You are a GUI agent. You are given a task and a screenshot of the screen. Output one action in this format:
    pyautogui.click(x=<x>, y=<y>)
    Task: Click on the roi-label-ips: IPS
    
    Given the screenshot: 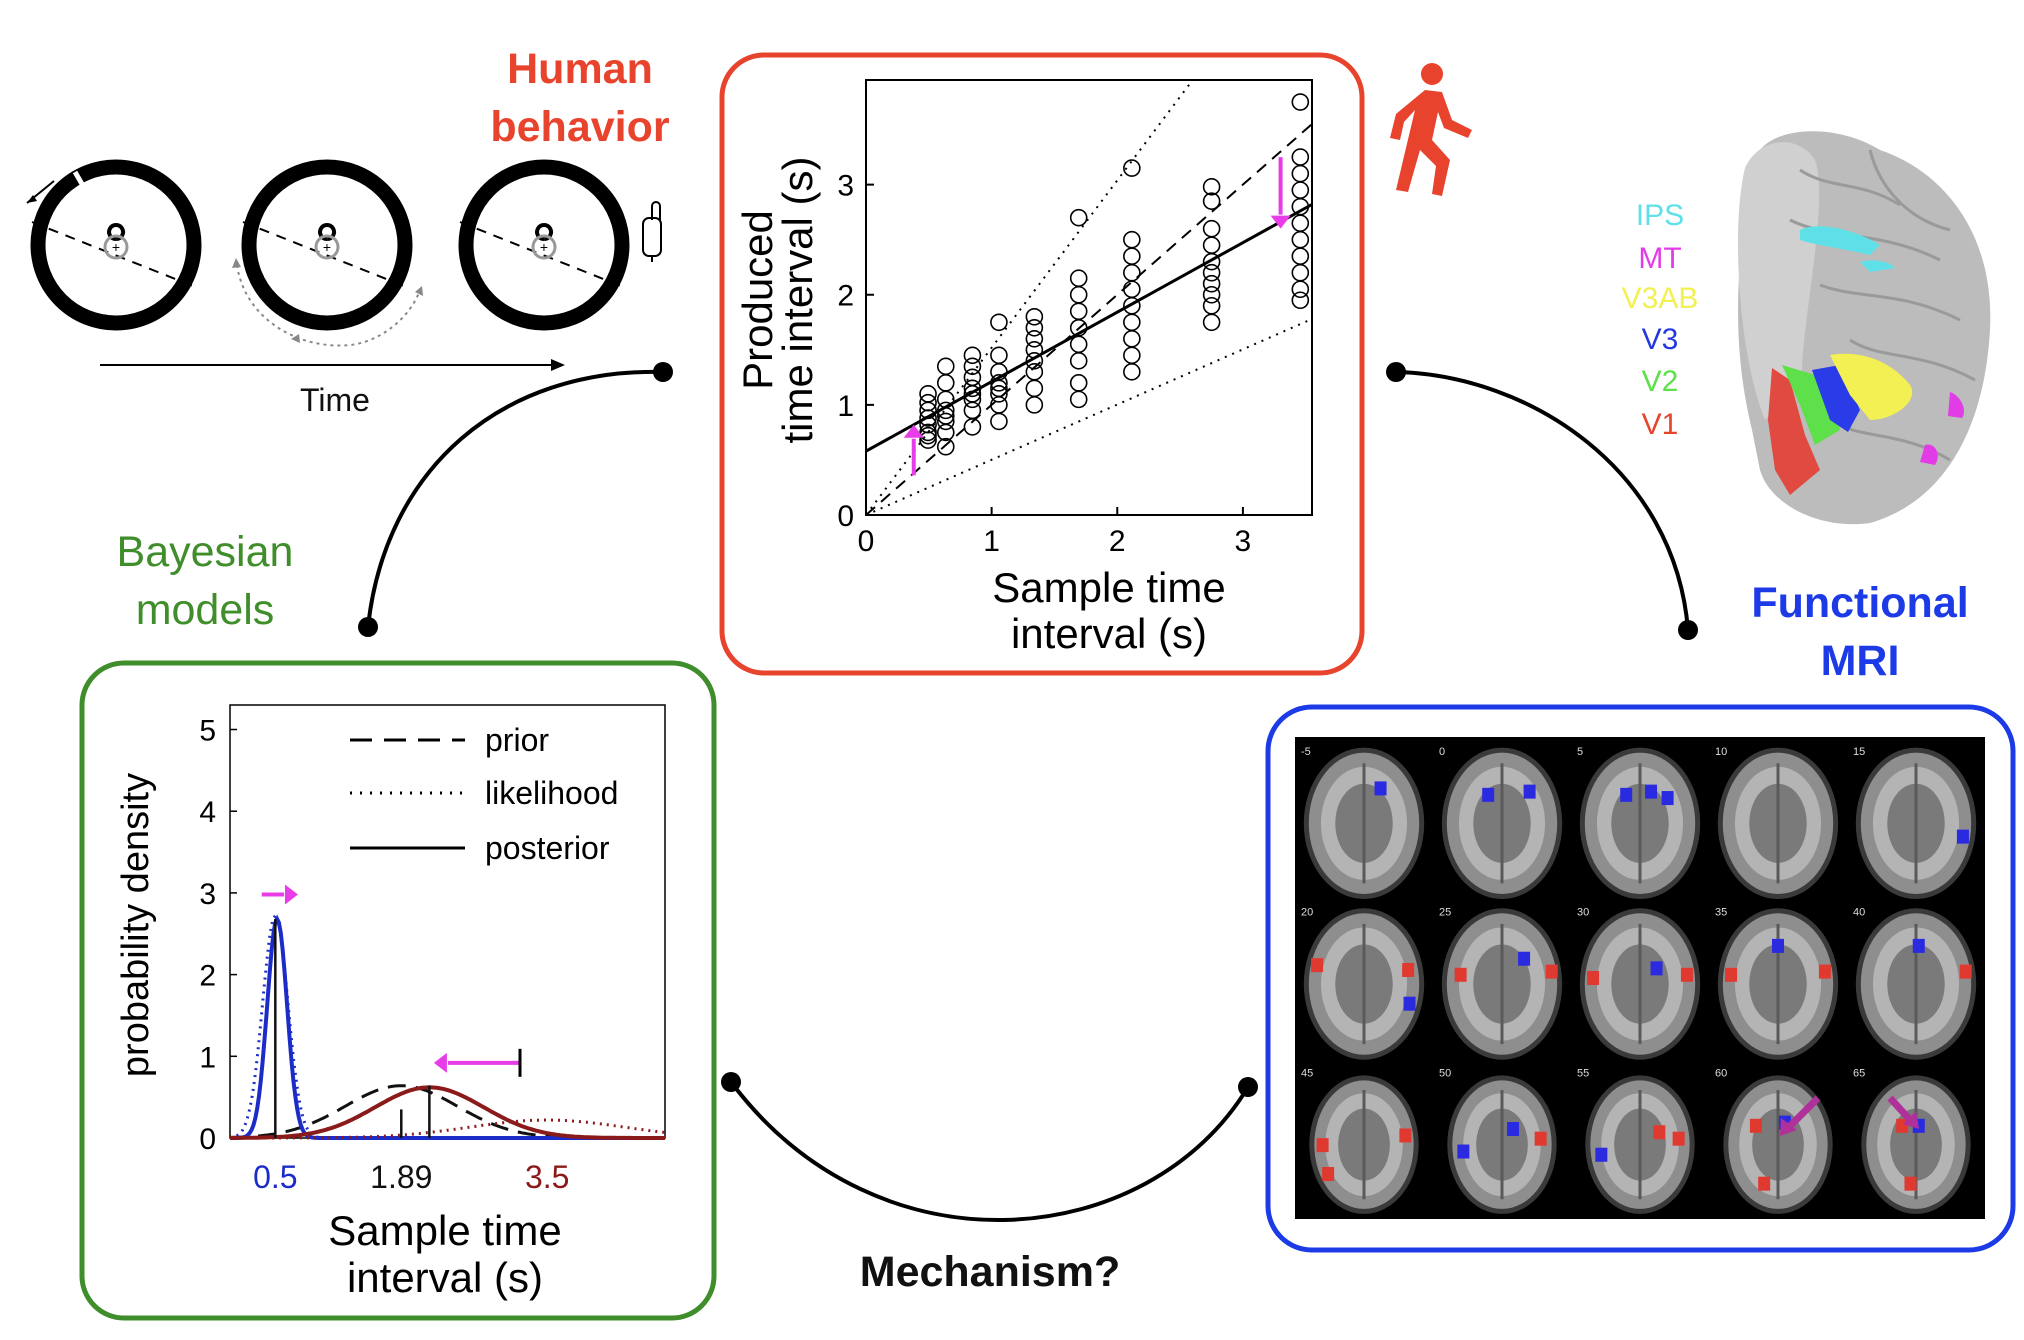 What is the action you would take?
    pyautogui.click(x=1660, y=215)
    